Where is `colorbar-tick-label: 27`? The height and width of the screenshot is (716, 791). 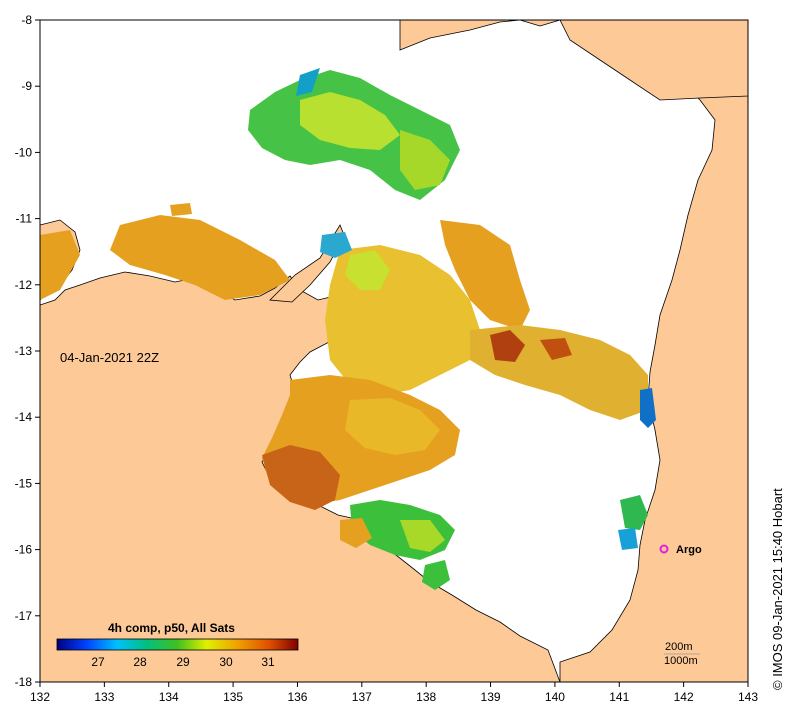
colorbar-tick-label: 27 is located at coordinates (98, 662).